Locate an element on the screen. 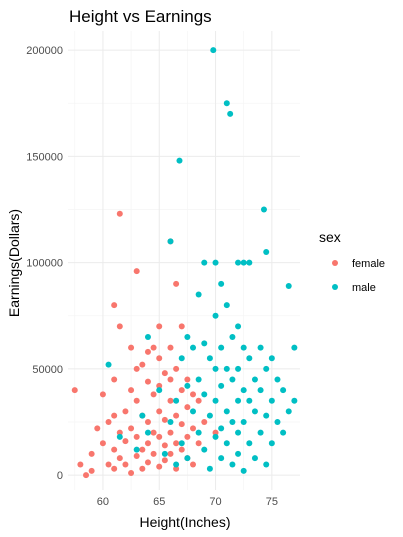 The image size is (403, 537). legend: sex female male is located at coordinates (352, 261).